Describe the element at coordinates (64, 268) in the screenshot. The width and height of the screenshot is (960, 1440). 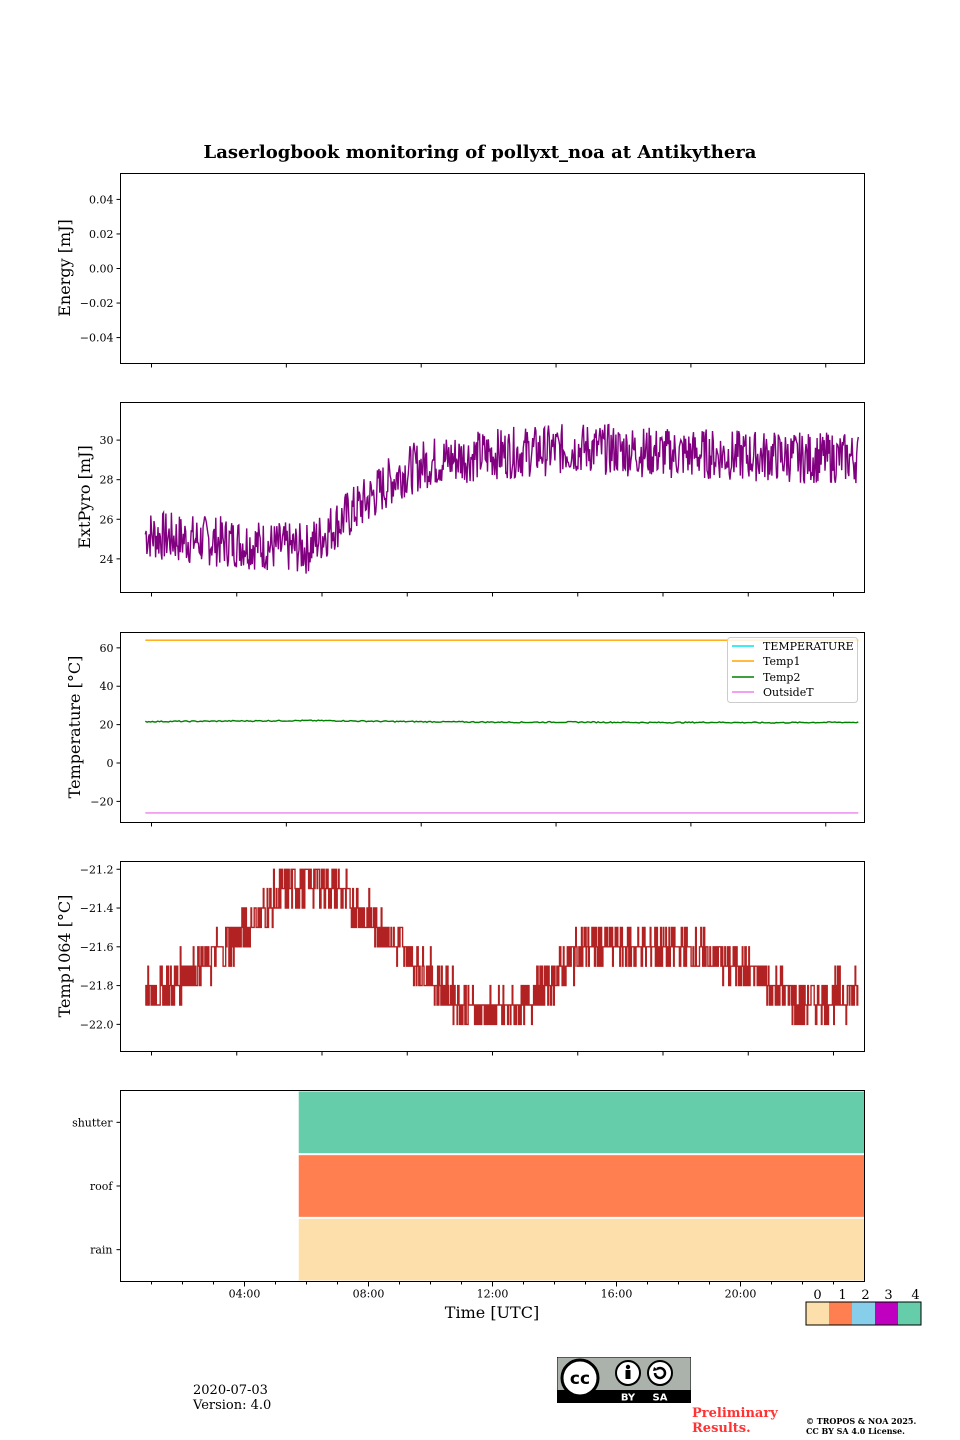
I see `energy-ylabel: Energy [mJ]` at that location.